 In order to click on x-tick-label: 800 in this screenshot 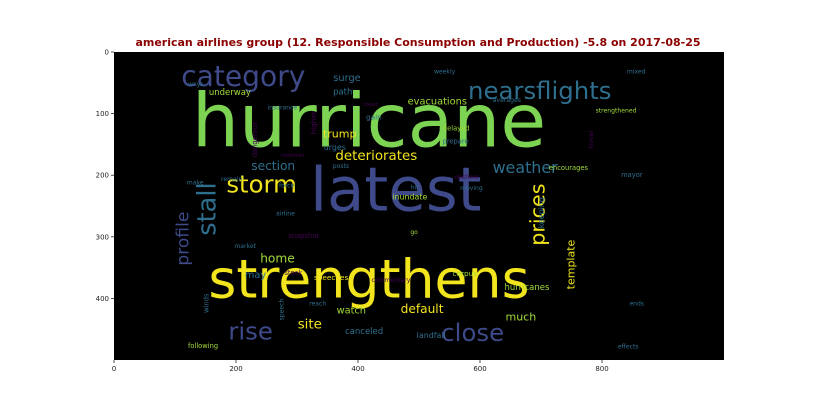, I will do `click(601, 369)`.